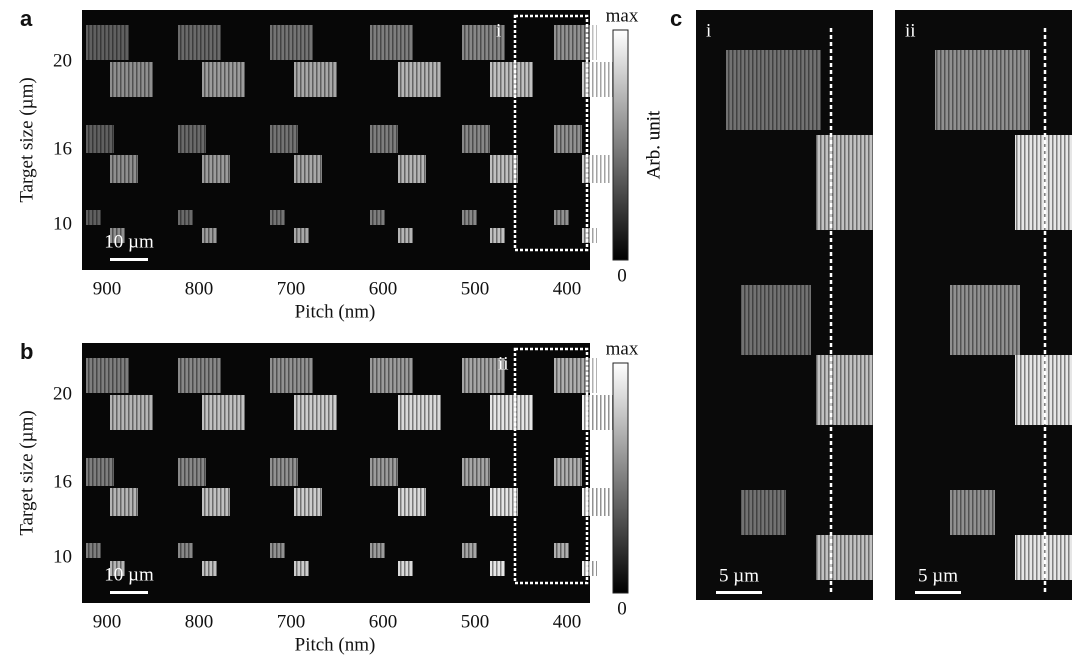  Describe the element at coordinates (26, 351) in the screenshot. I see `panel-label: b` at that location.